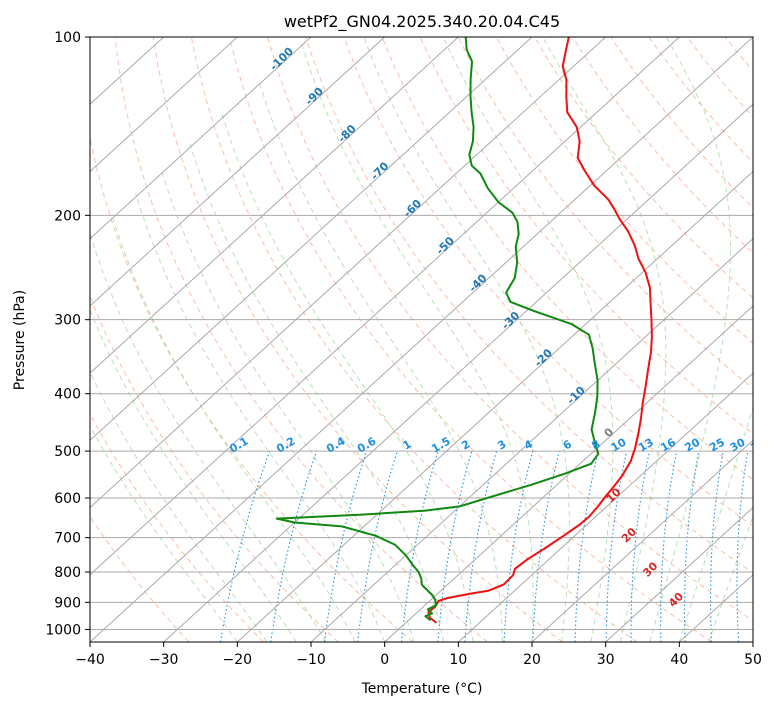 This screenshot has width=775, height=708. I want to click on x-tick-label: −20, so click(238, 660).